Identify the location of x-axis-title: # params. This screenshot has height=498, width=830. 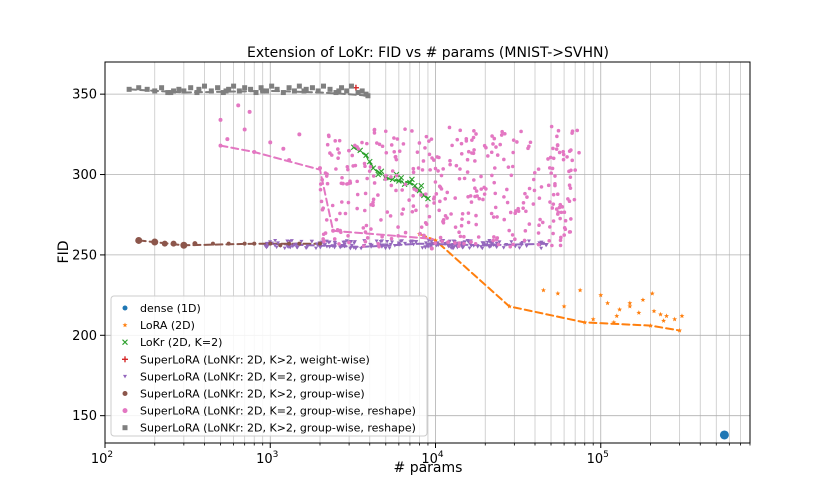
(428, 468).